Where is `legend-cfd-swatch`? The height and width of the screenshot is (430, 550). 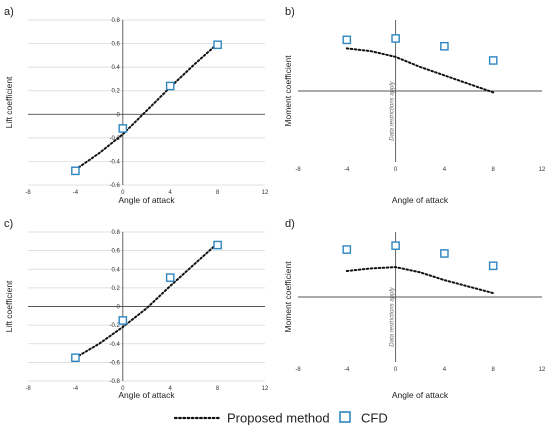
legend-cfd-swatch is located at coordinates (345, 417).